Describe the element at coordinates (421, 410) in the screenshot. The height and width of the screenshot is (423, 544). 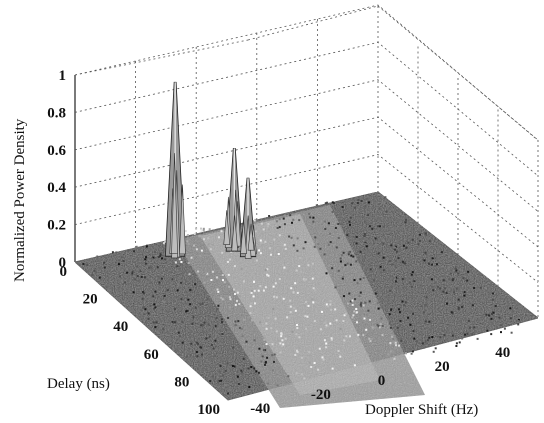
I see `x-axis-title: Doppler Shift (Hz)` at that location.